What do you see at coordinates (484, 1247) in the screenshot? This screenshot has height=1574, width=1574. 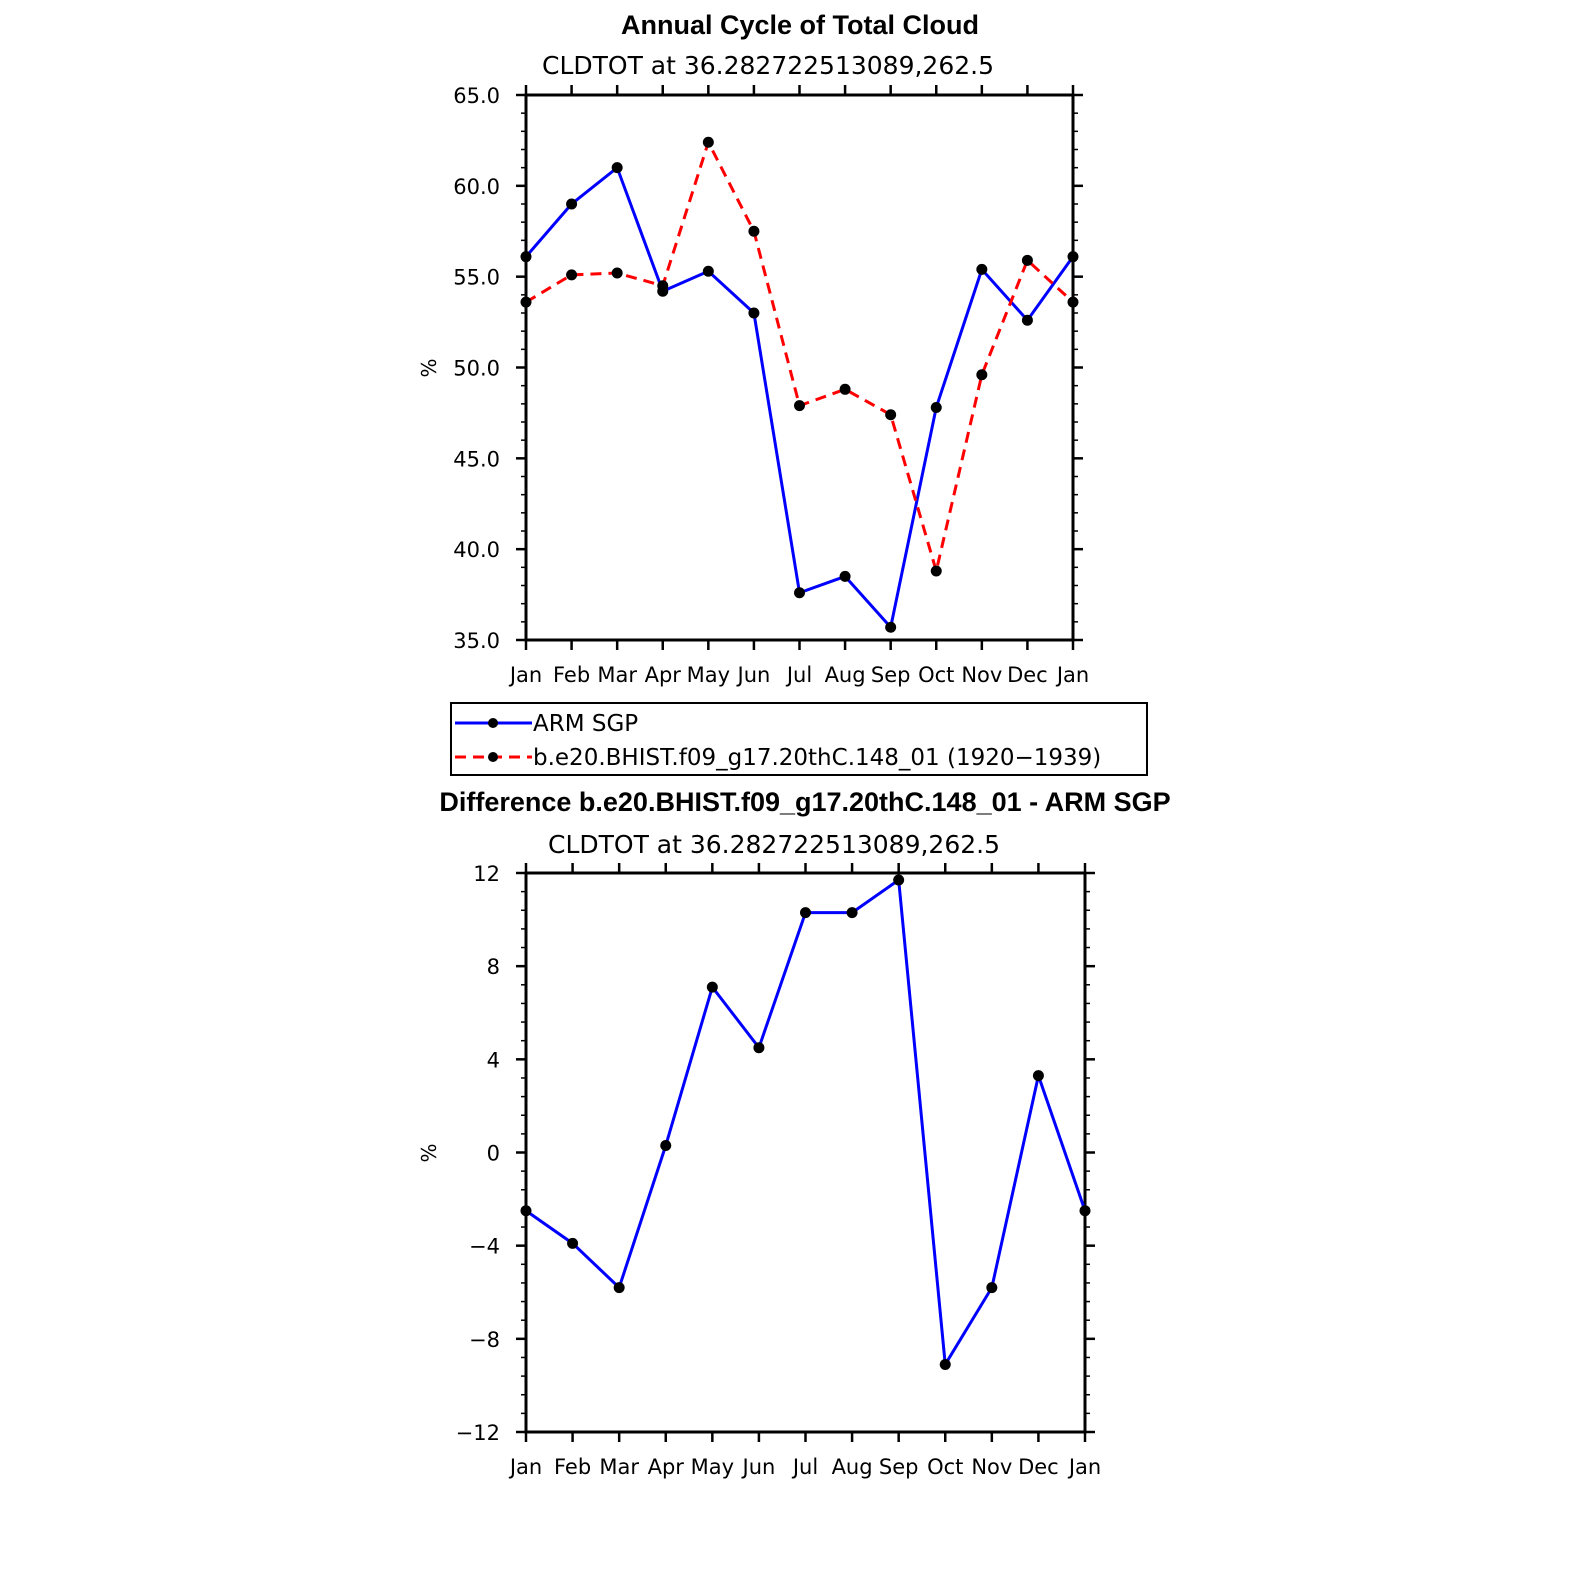 I see `bottom-y-tick-label: −4` at bounding box center [484, 1247].